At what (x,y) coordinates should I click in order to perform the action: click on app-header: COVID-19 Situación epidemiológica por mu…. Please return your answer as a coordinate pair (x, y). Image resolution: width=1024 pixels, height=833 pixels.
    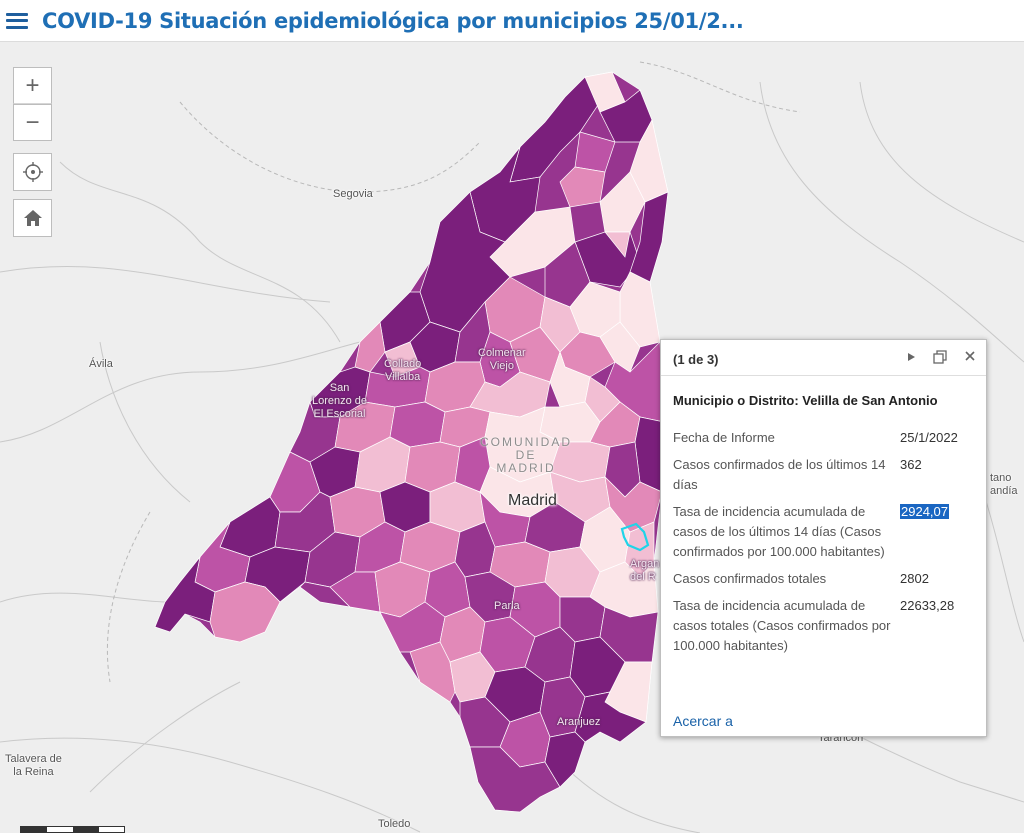
    Looking at the image, I should click on (512, 21).